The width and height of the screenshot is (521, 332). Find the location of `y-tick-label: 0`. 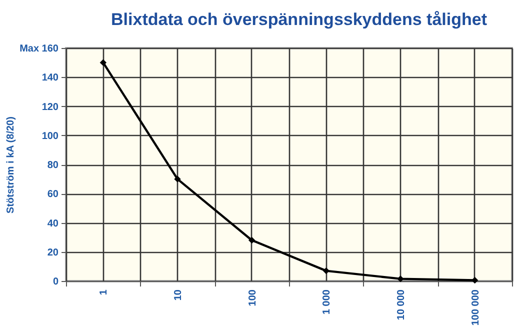

y-tick-label: 0 is located at coordinates (55, 282).